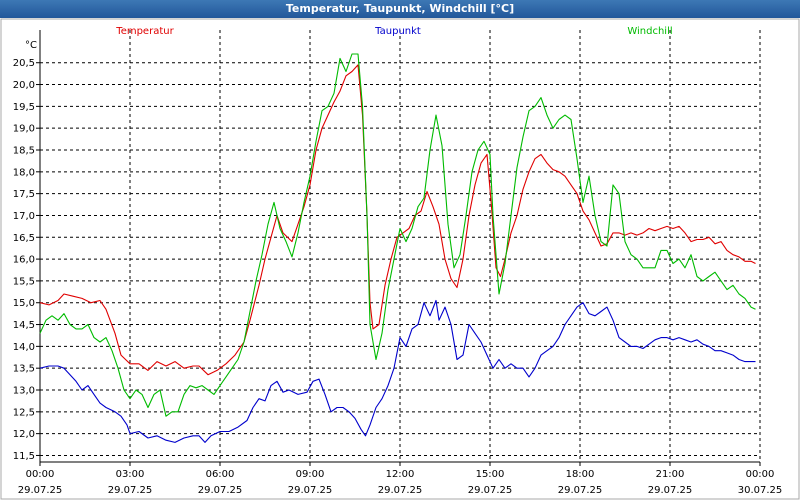 This screenshot has height=500, width=800. I want to click on y-tick-label: 15,5, so click(24, 281).